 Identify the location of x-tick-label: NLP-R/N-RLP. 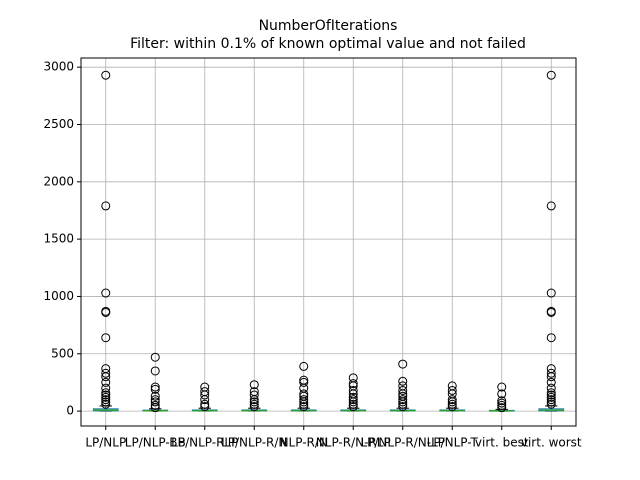
(353, 443).